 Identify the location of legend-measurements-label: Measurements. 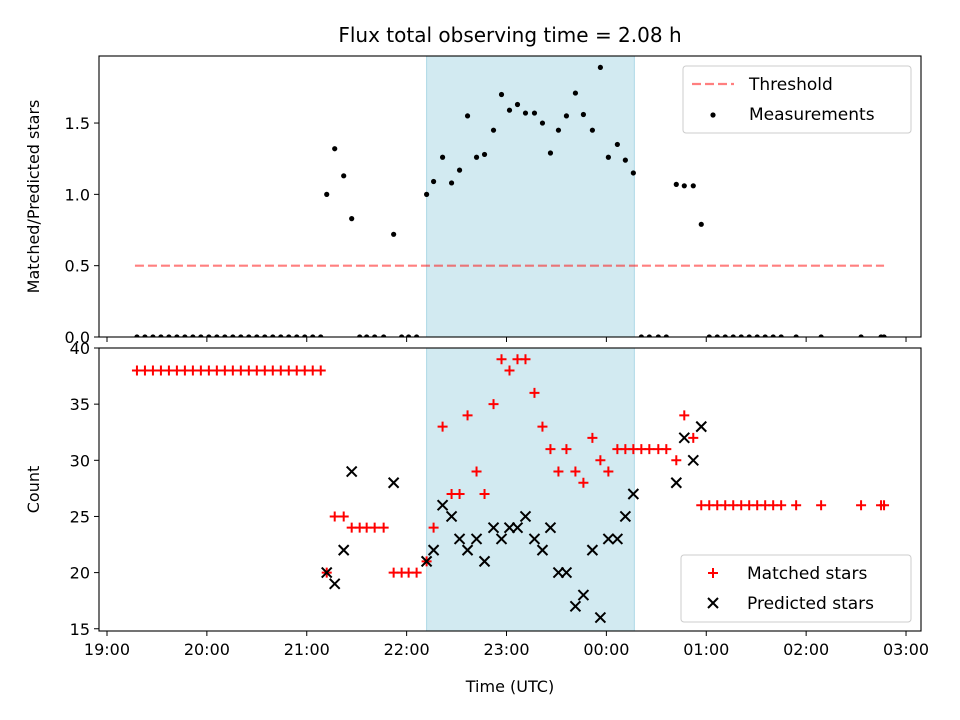
(812, 115).